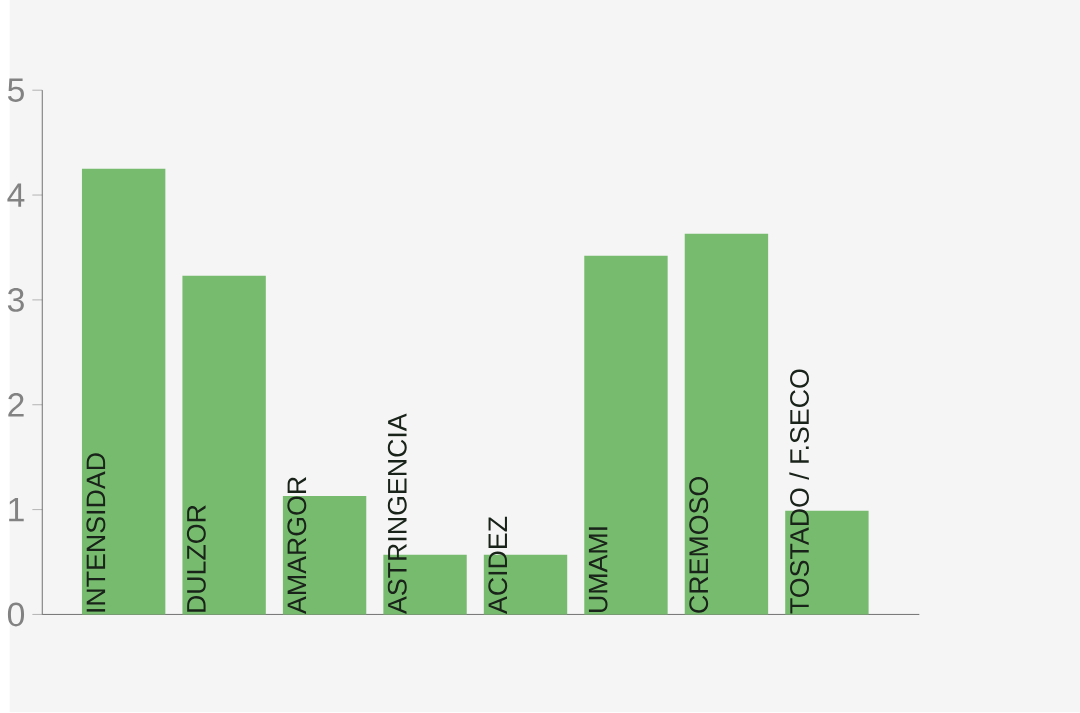 The height and width of the screenshot is (713, 1080). Describe the element at coordinates (498, 565) in the screenshot. I see `x-tick-label: ACIDEZ` at that location.